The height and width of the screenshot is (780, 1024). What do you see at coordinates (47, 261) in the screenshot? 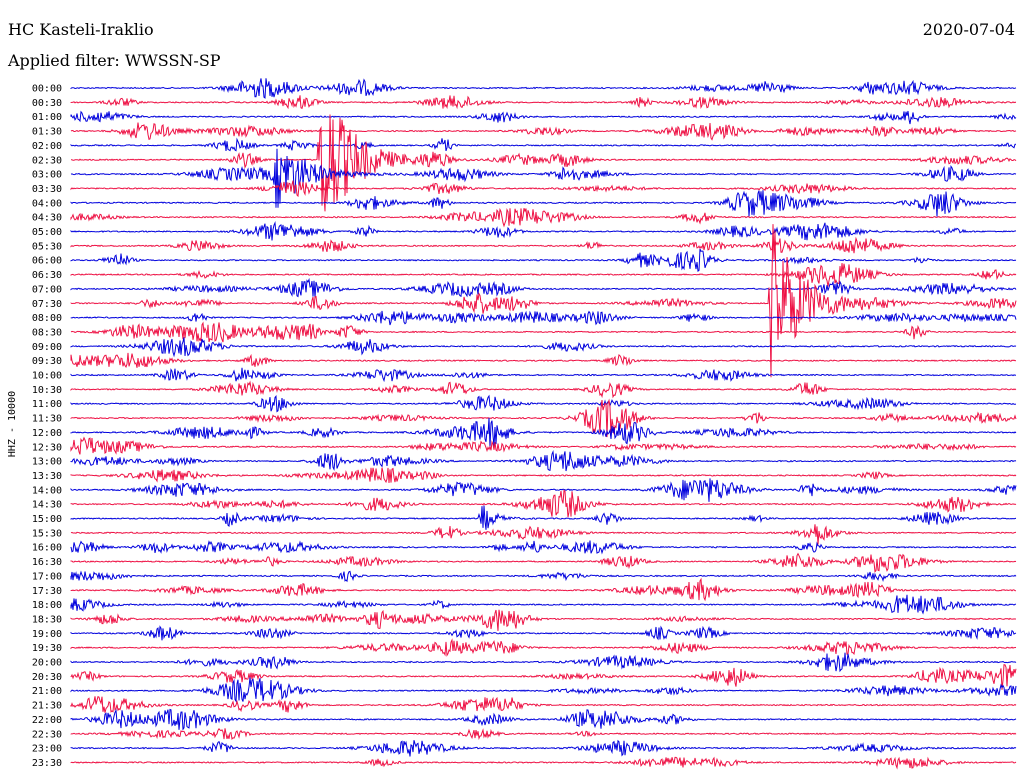
I see `row-time-label: 06:00` at bounding box center [47, 261].